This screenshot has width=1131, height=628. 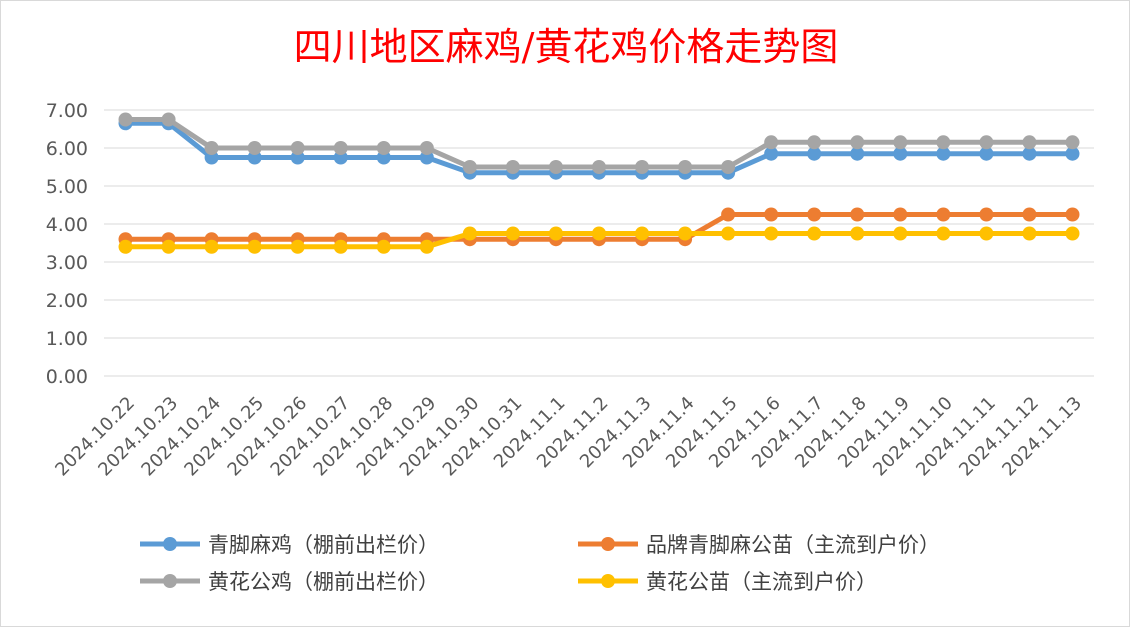 I want to click on y-tick-label: 2.00, so click(x=67, y=301).